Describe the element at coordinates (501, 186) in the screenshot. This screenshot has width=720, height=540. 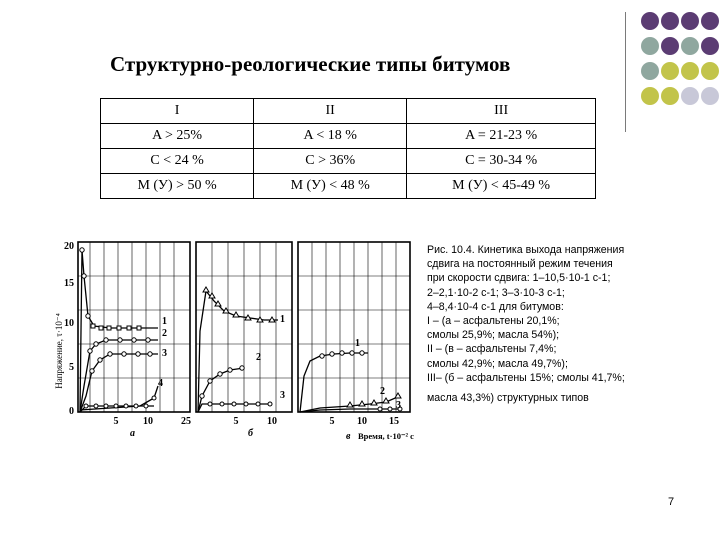
I see `table-cell: M (У) < 45-49 %` at that location.